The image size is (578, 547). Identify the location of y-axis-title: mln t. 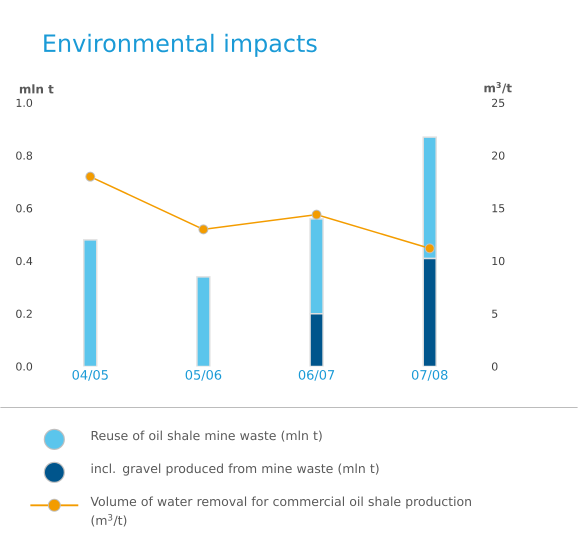
(37, 89).